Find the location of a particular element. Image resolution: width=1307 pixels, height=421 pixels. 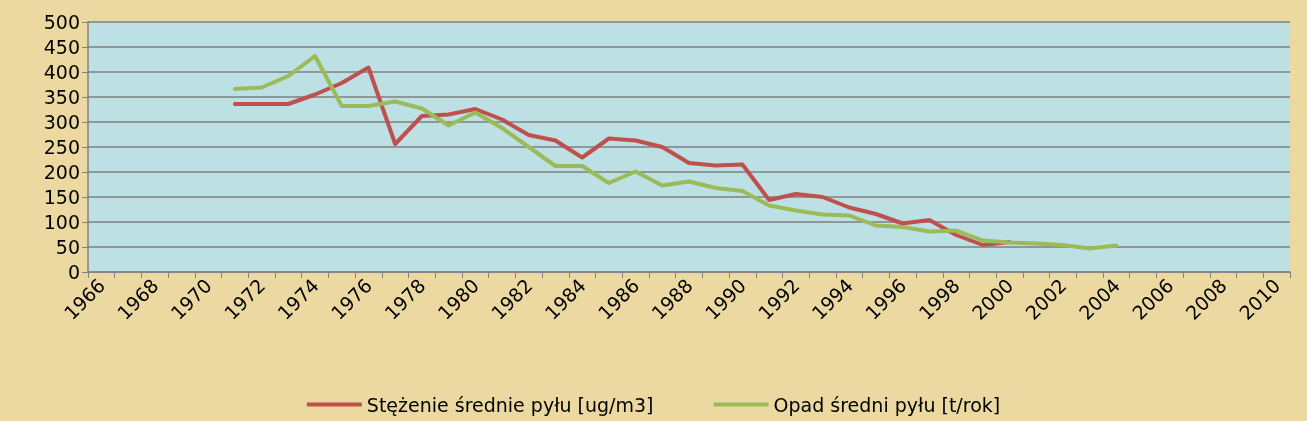

y-tick-label: 350 is located at coordinates (61, 97).